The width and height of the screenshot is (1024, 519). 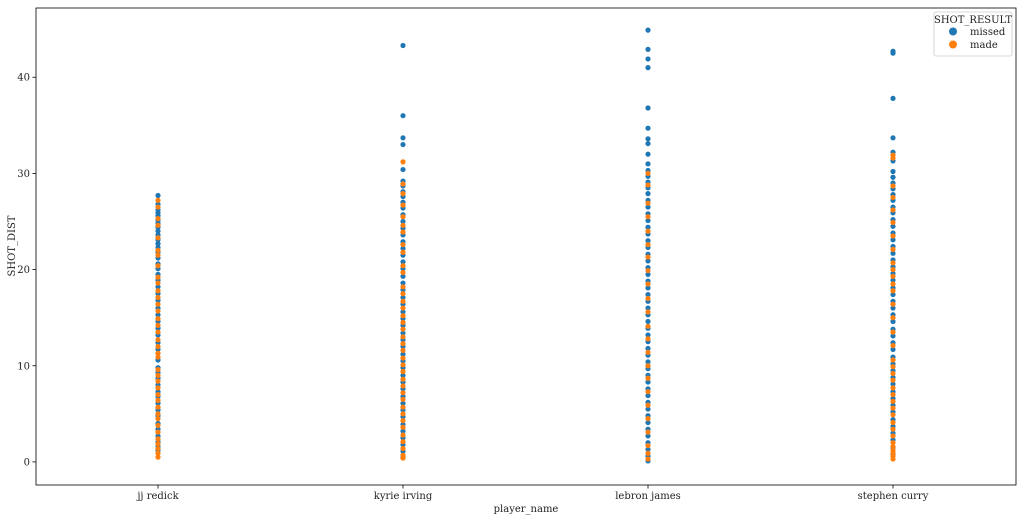 What do you see at coordinates (648, 496) in the screenshot?
I see `x-tick-label: lebron james` at bounding box center [648, 496].